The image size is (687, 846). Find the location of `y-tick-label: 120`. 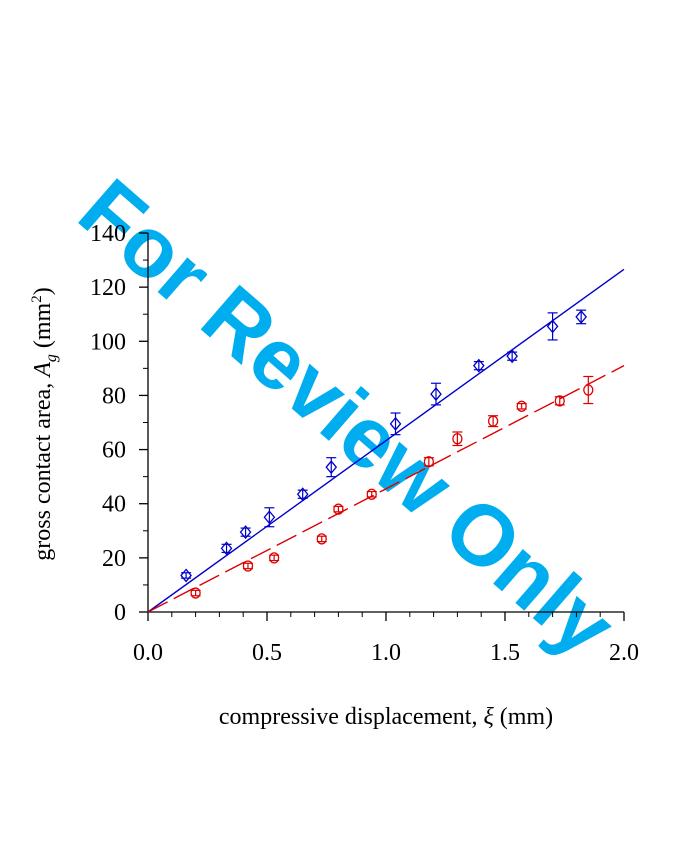

y-tick-label: 120 is located at coordinates (108, 288).